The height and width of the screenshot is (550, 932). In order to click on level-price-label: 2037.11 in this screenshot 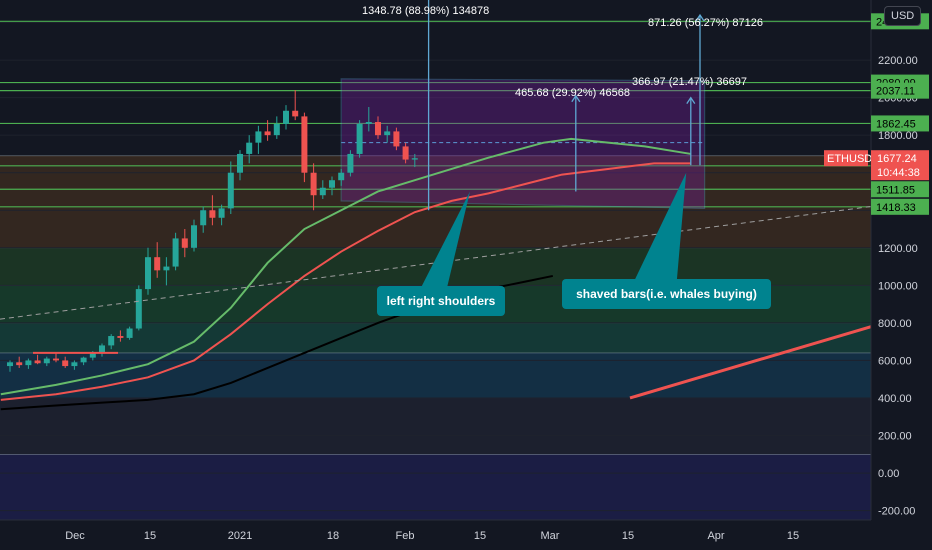, I will do `click(895, 92)`.